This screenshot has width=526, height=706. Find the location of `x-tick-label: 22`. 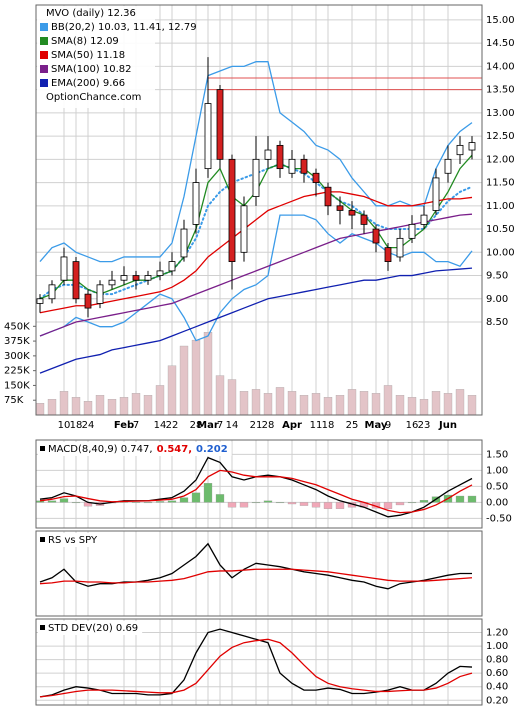

x-tick-label: 22 is located at coordinates (172, 425).